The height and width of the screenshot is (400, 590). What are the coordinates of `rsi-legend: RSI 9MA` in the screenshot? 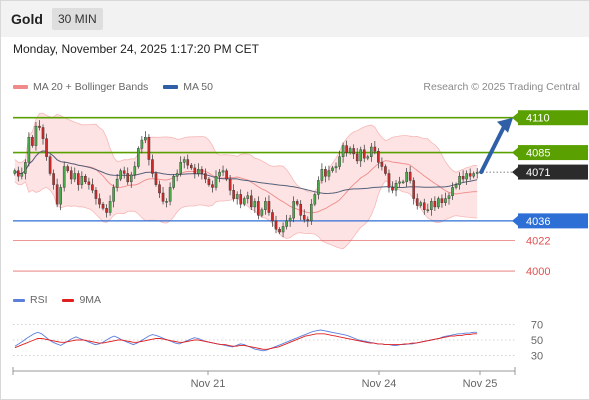 It's located at (63, 300).